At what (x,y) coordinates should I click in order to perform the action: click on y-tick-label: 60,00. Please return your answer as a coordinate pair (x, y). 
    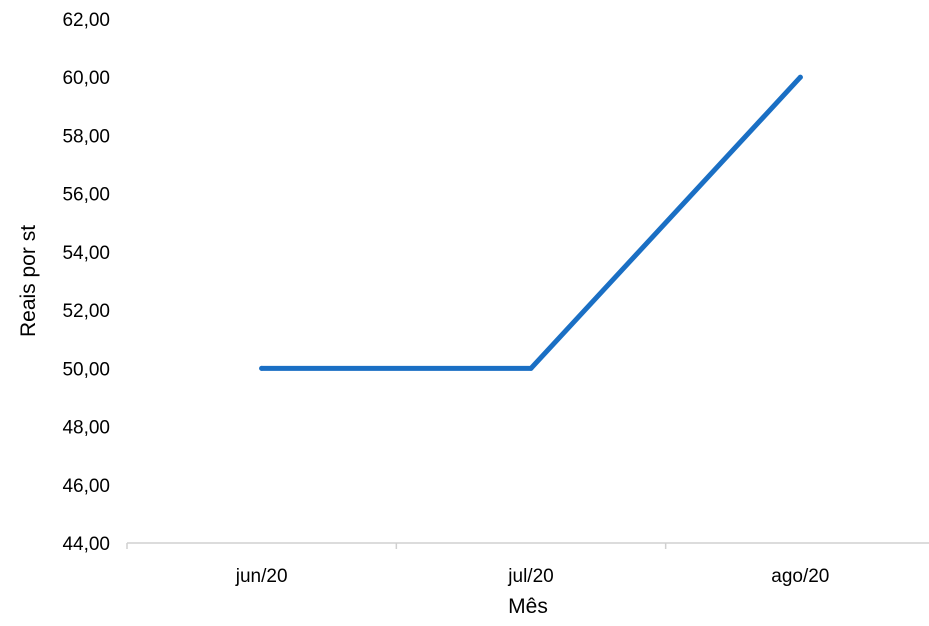
    Looking at the image, I should click on (86, 78).